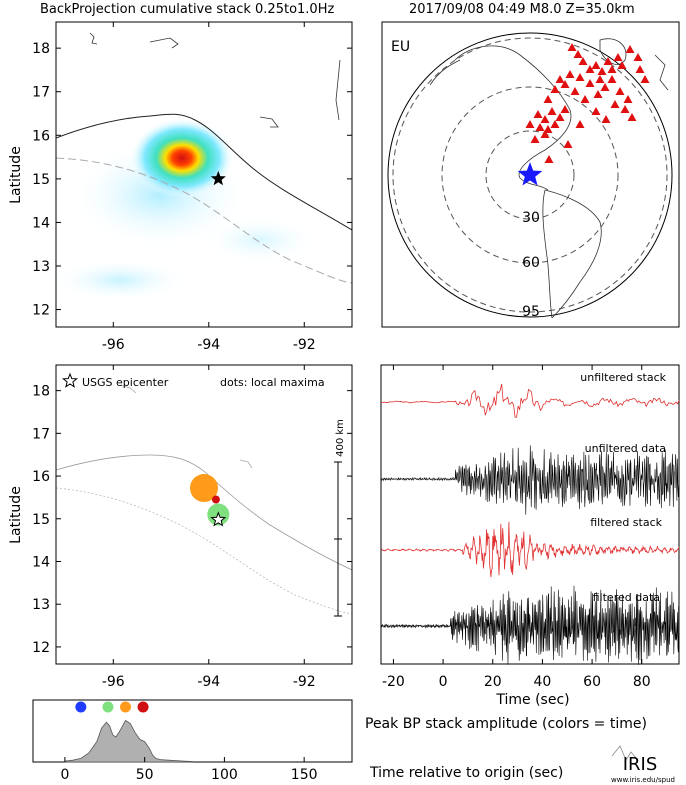  What do you see at coordinates (522, 9) in the screenshot?
I see `right-title: 2017/09/08 04:49 M8.0 Z=35.0km` at bounding box center [522, 9].